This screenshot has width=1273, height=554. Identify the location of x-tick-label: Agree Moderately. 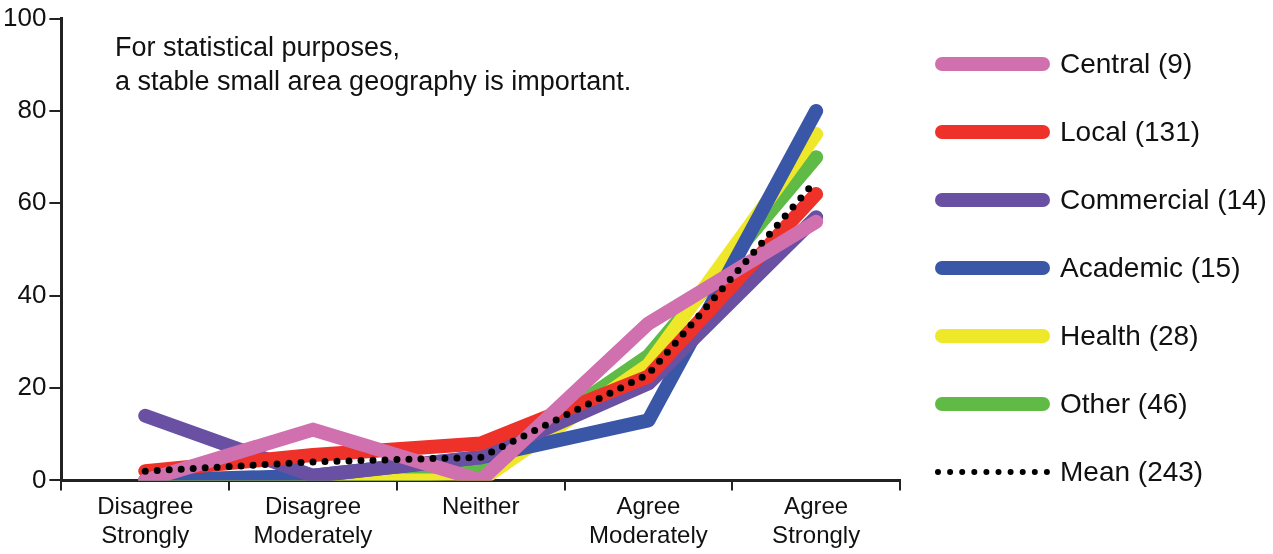
(648, 520).